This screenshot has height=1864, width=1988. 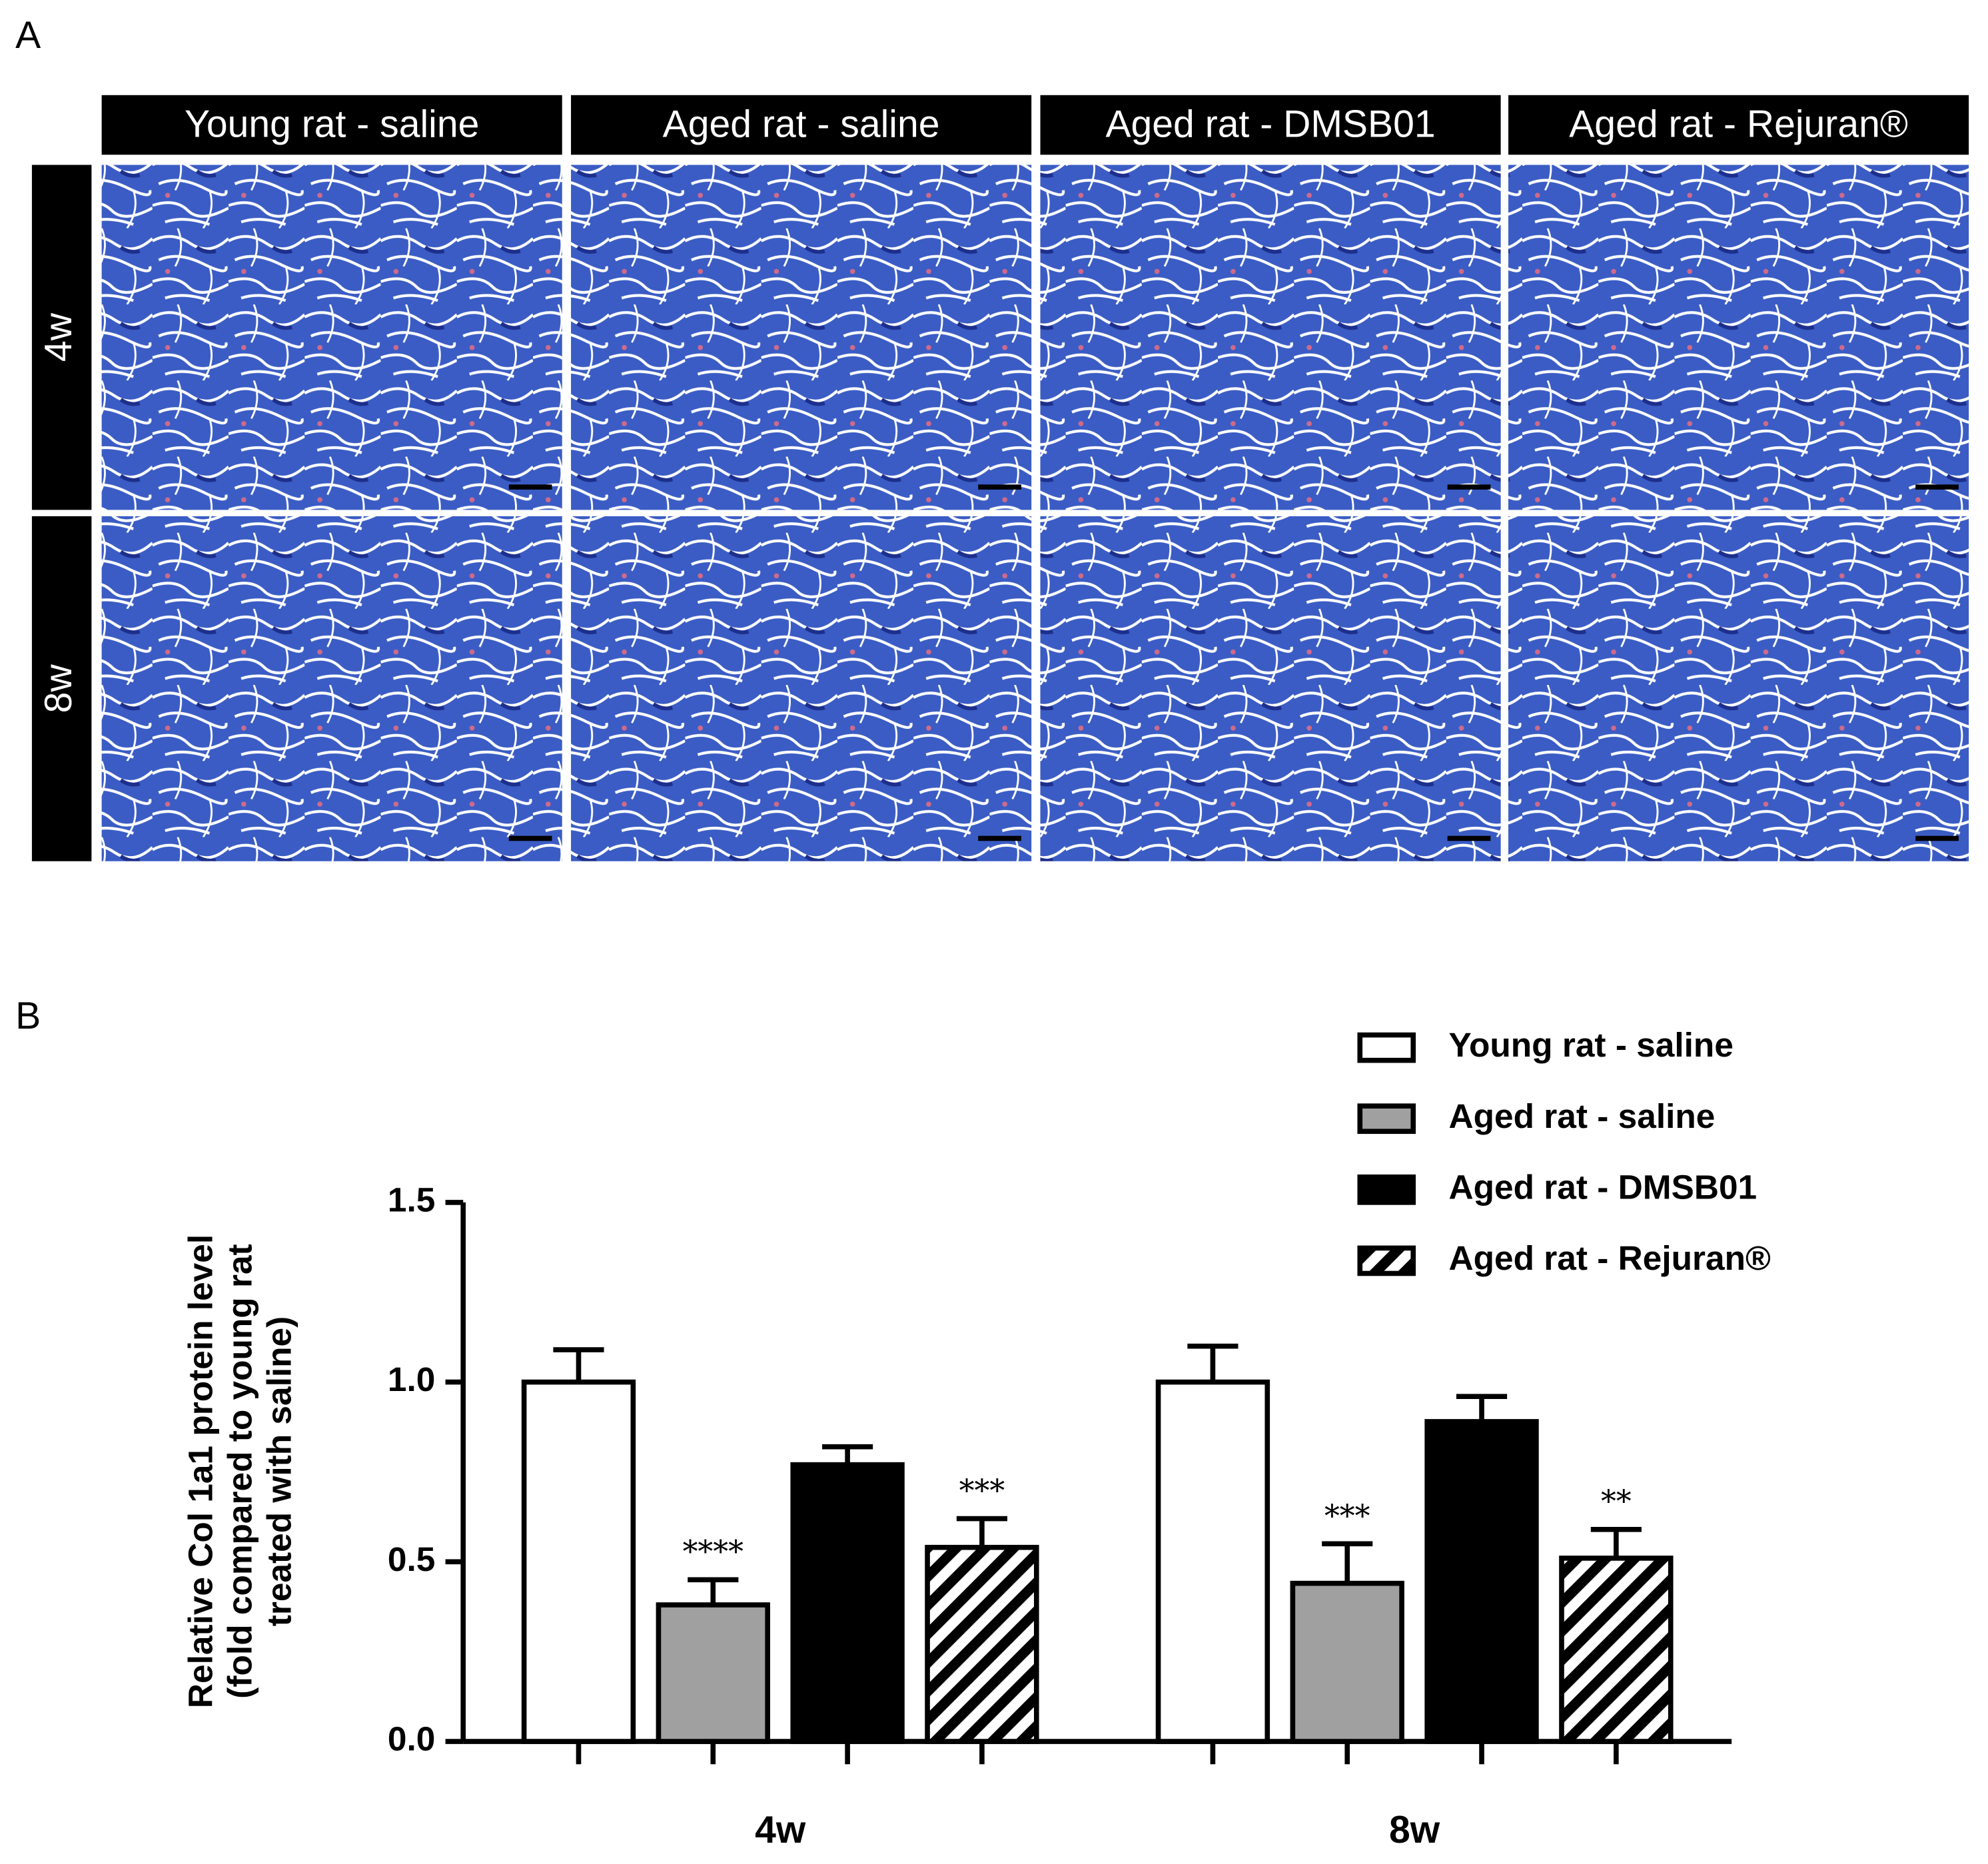 What do you see at coordinates (1414, 1830) in the screenshot?
I see `x-tick-label: 8w` at bounding box center [1414, 1830].